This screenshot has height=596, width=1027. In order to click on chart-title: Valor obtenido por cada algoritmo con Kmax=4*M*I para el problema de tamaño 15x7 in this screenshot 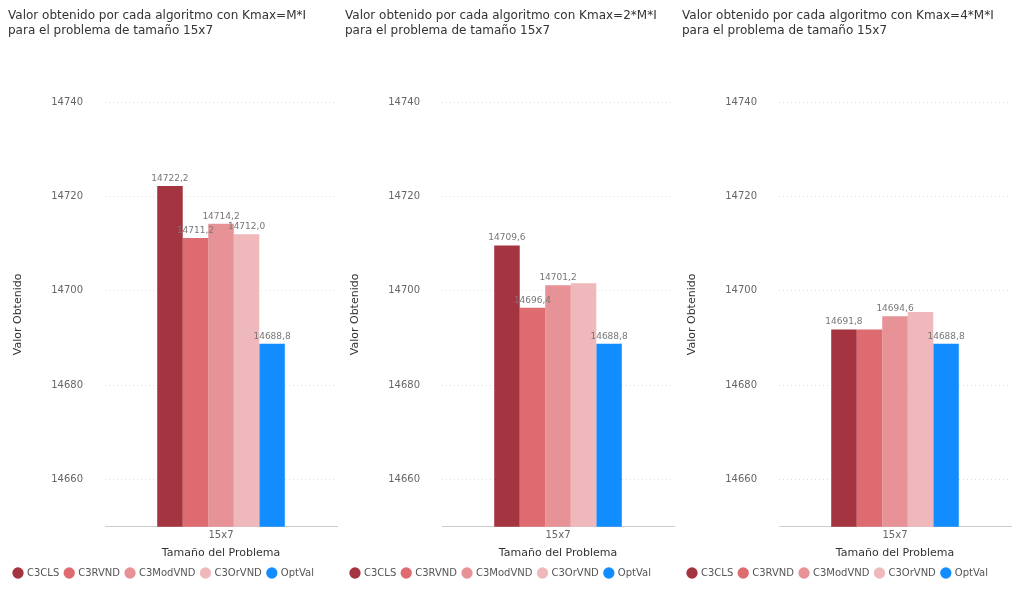, I will do `click(838, 23)`.